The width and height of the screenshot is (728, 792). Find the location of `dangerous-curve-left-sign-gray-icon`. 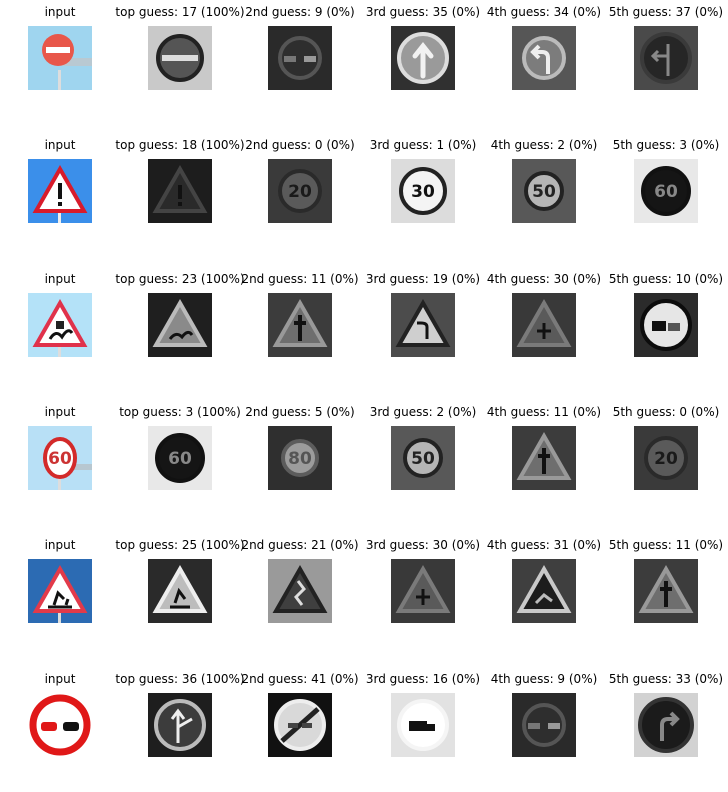

dangerous-curve-left-sign-gray-icon is located at coordinates (423, 325).